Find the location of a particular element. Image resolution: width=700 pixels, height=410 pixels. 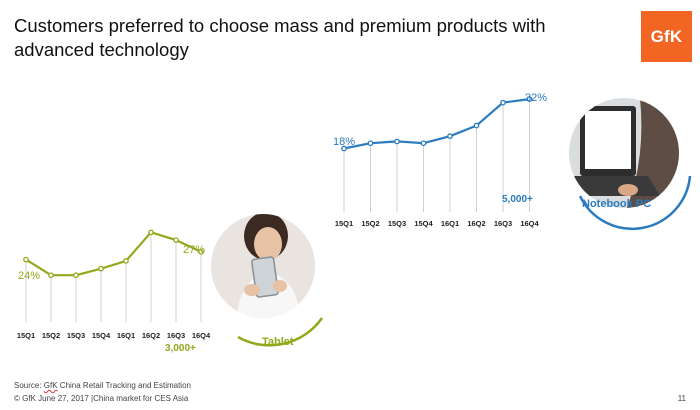

series-line-notebook is located at coordinates (436, 124).